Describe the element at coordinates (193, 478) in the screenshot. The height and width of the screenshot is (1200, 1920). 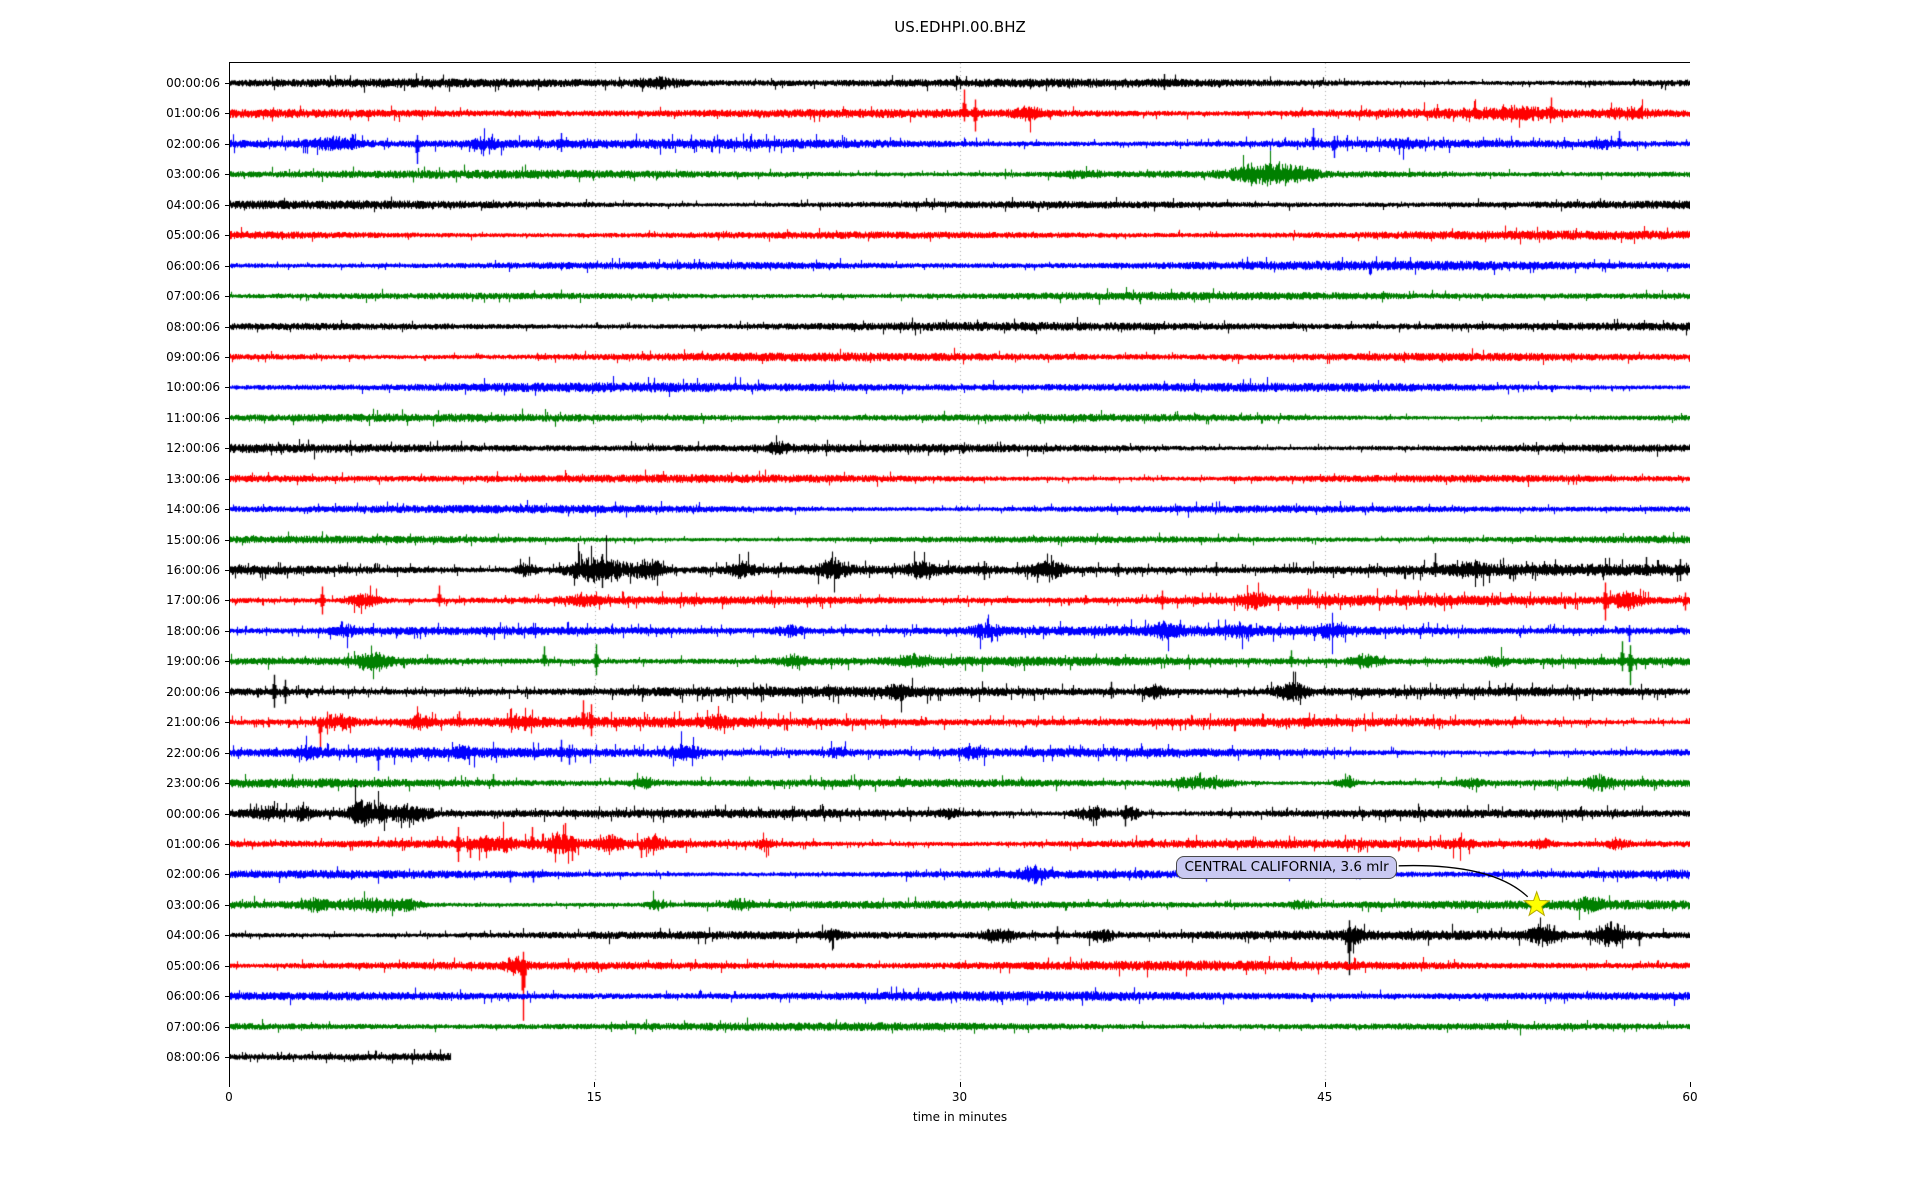
I see `trace-time-label: 13:00:06` at that location.